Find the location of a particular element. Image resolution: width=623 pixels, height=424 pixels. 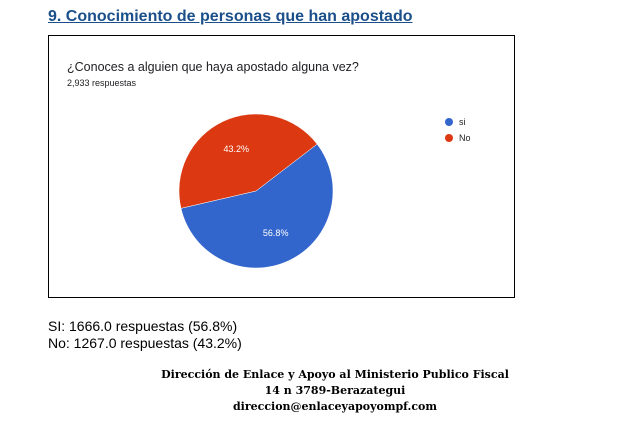

slice-label-si: 56.8% is located at coordinates (276, 233).